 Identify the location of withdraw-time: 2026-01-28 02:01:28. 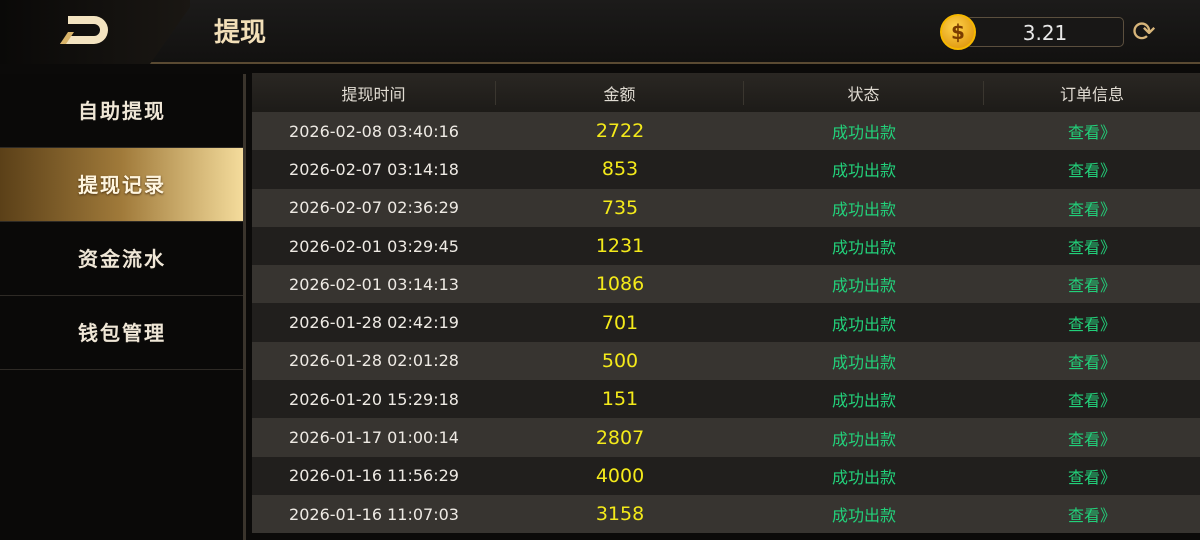
(374, 361).